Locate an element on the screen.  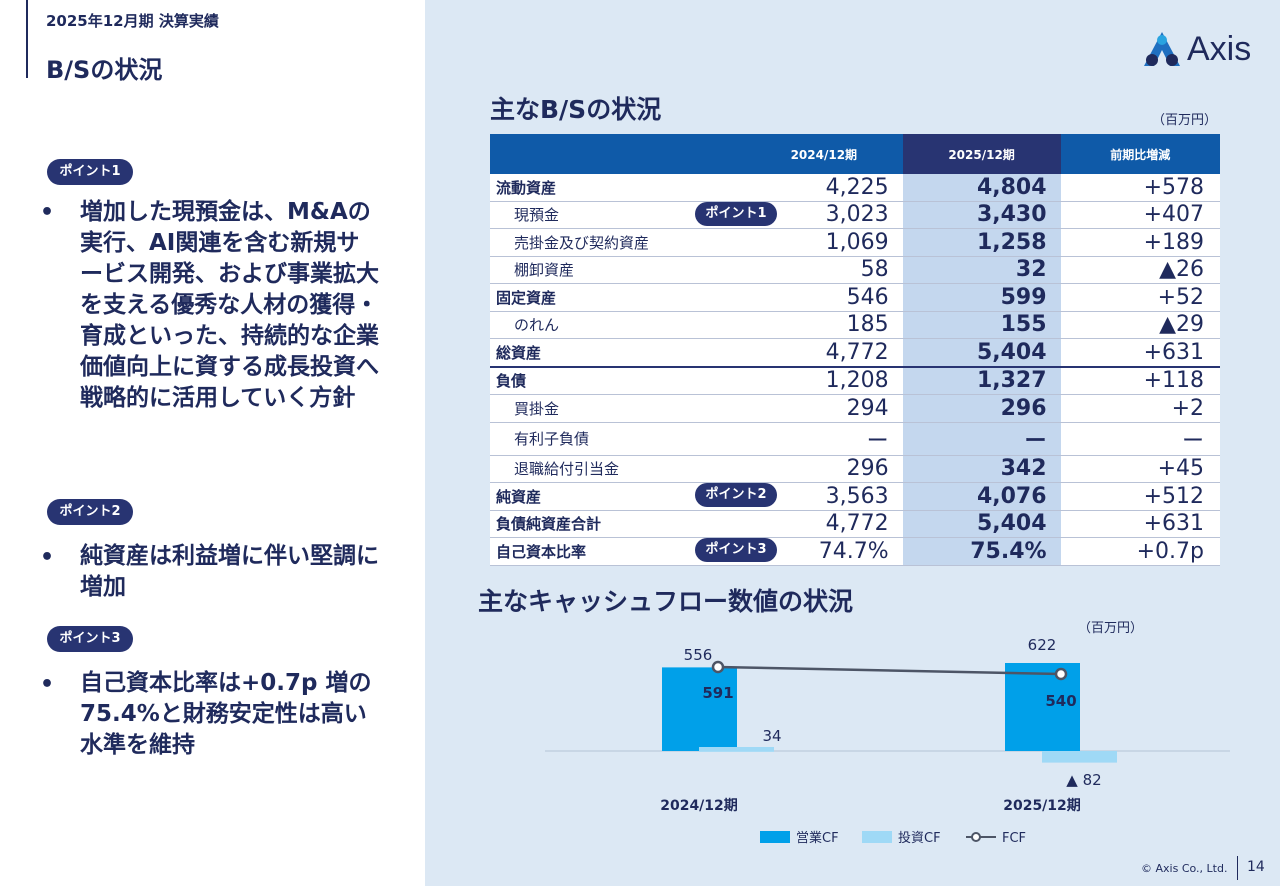
point1-badge: ポイント1 is located at coordinates (90, 172).